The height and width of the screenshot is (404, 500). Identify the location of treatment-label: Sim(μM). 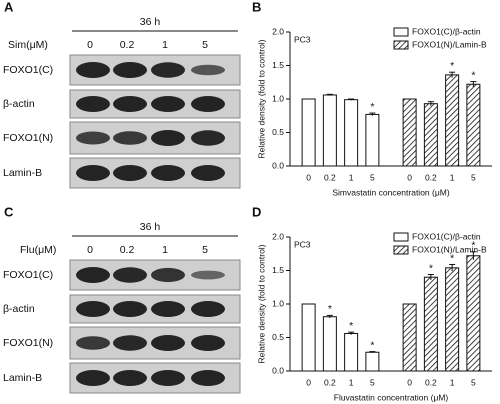
(28, 45).